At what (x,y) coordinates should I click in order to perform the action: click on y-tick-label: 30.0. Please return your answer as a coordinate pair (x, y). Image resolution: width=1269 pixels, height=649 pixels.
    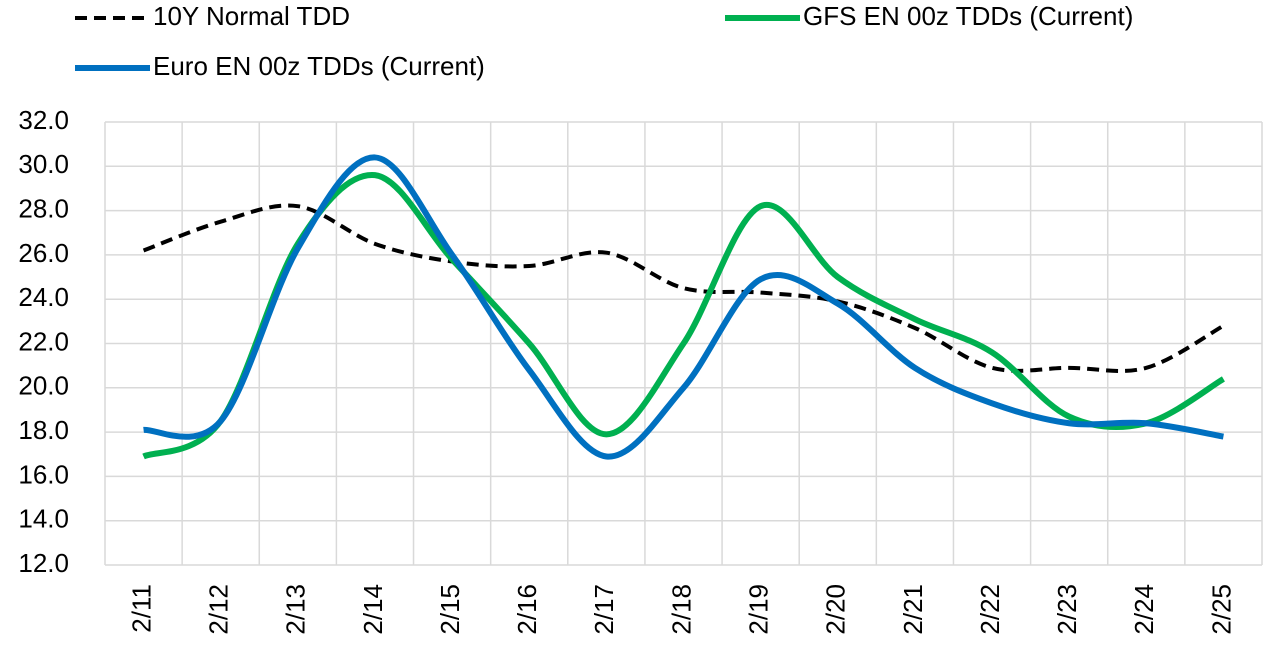
    Looking at the image, I should click on (43, 164).